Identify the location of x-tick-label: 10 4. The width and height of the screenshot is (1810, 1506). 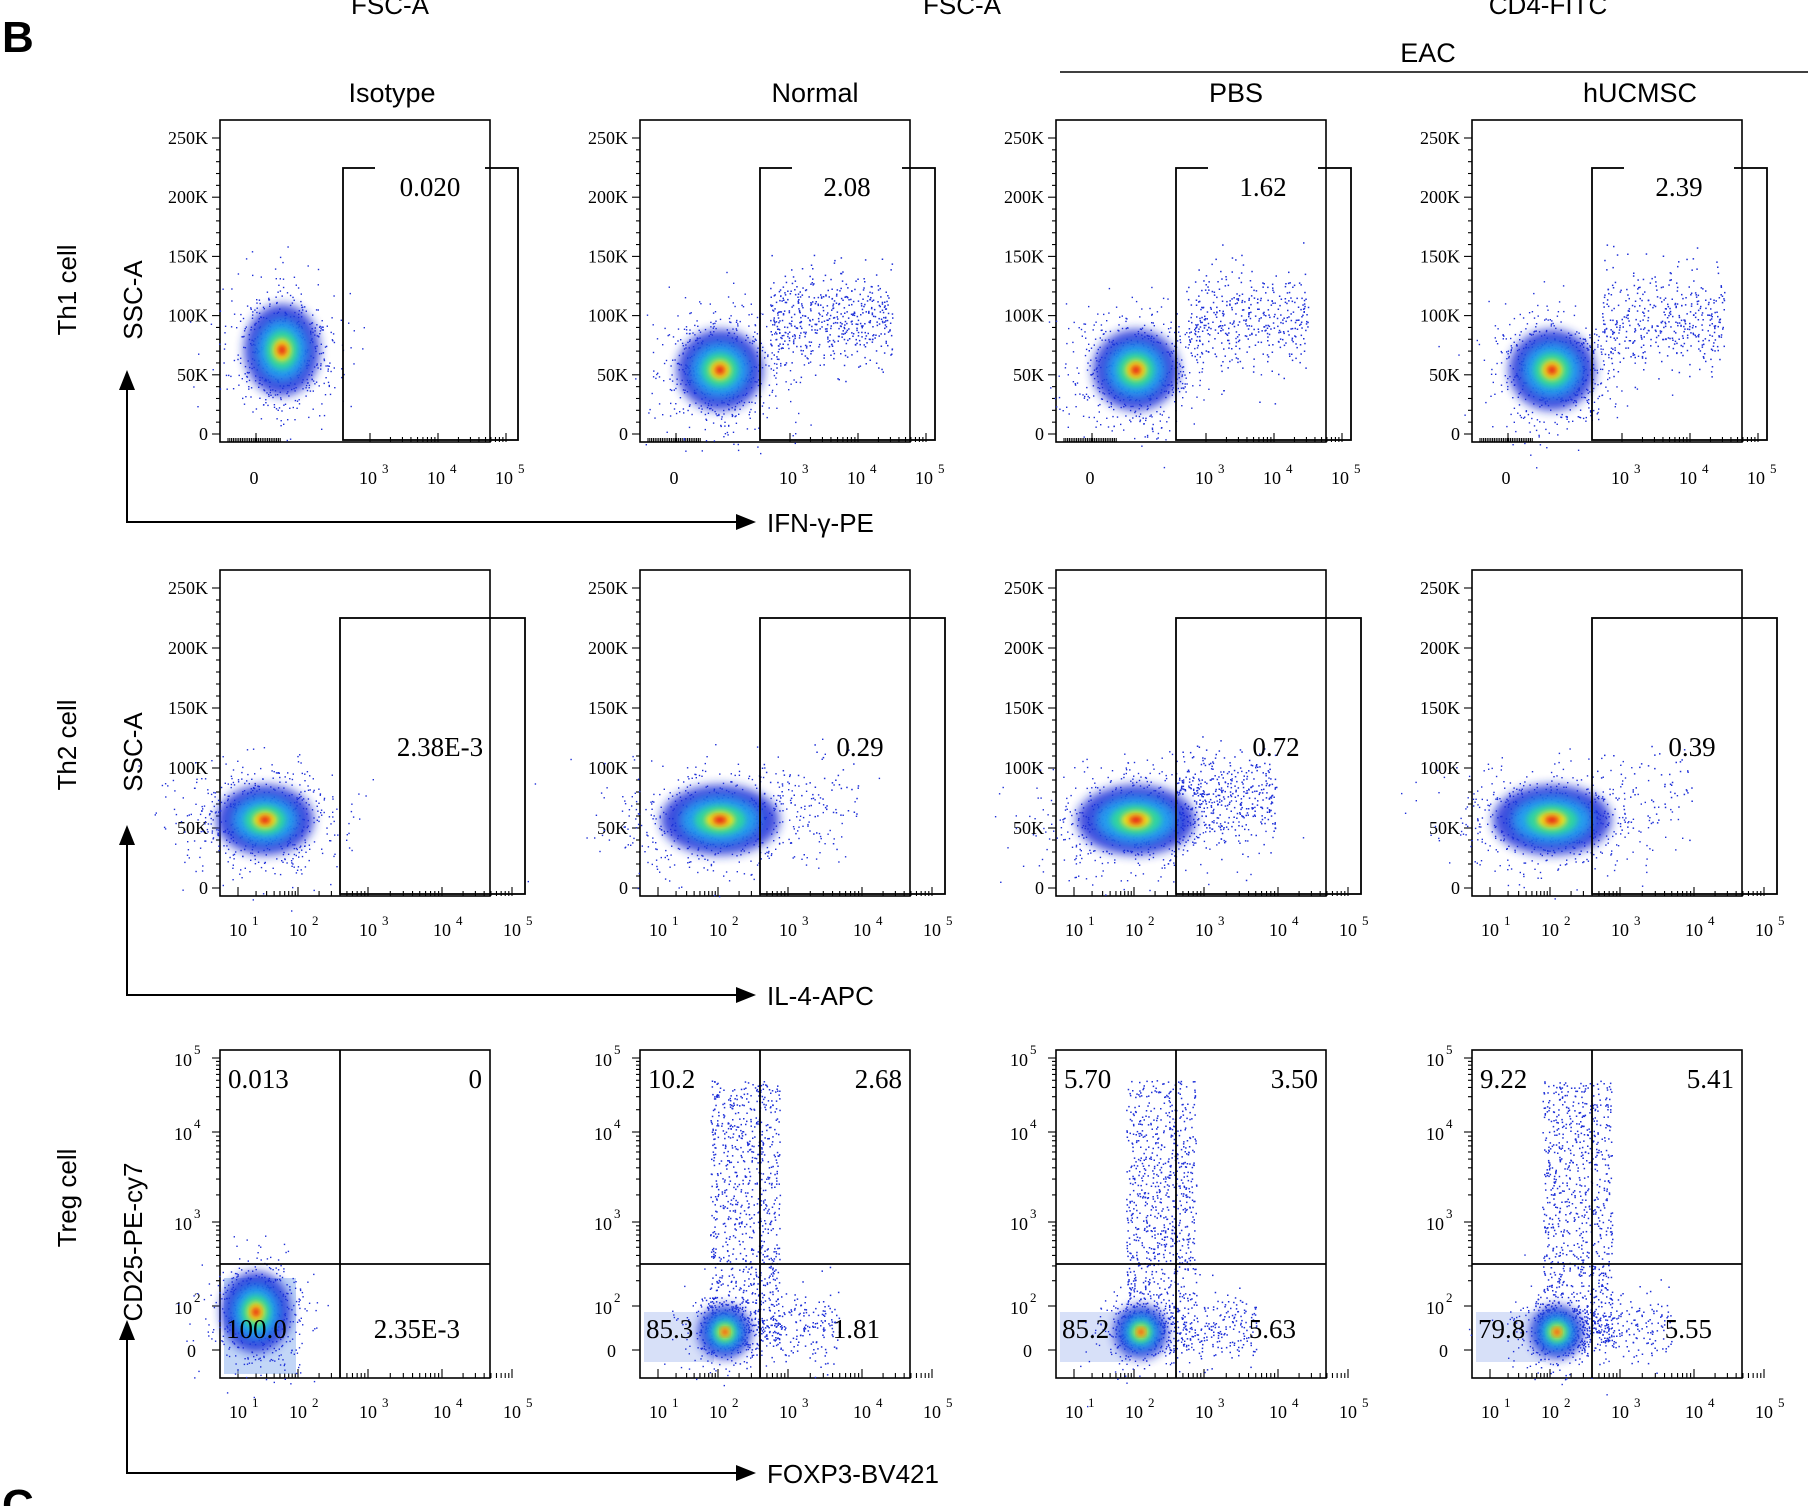
(862, 474).